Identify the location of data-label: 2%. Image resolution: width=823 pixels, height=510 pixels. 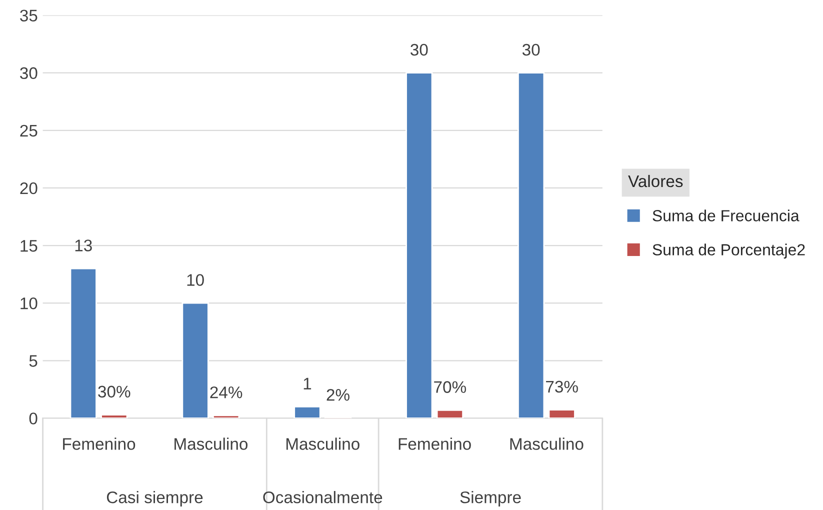
(338, 394).